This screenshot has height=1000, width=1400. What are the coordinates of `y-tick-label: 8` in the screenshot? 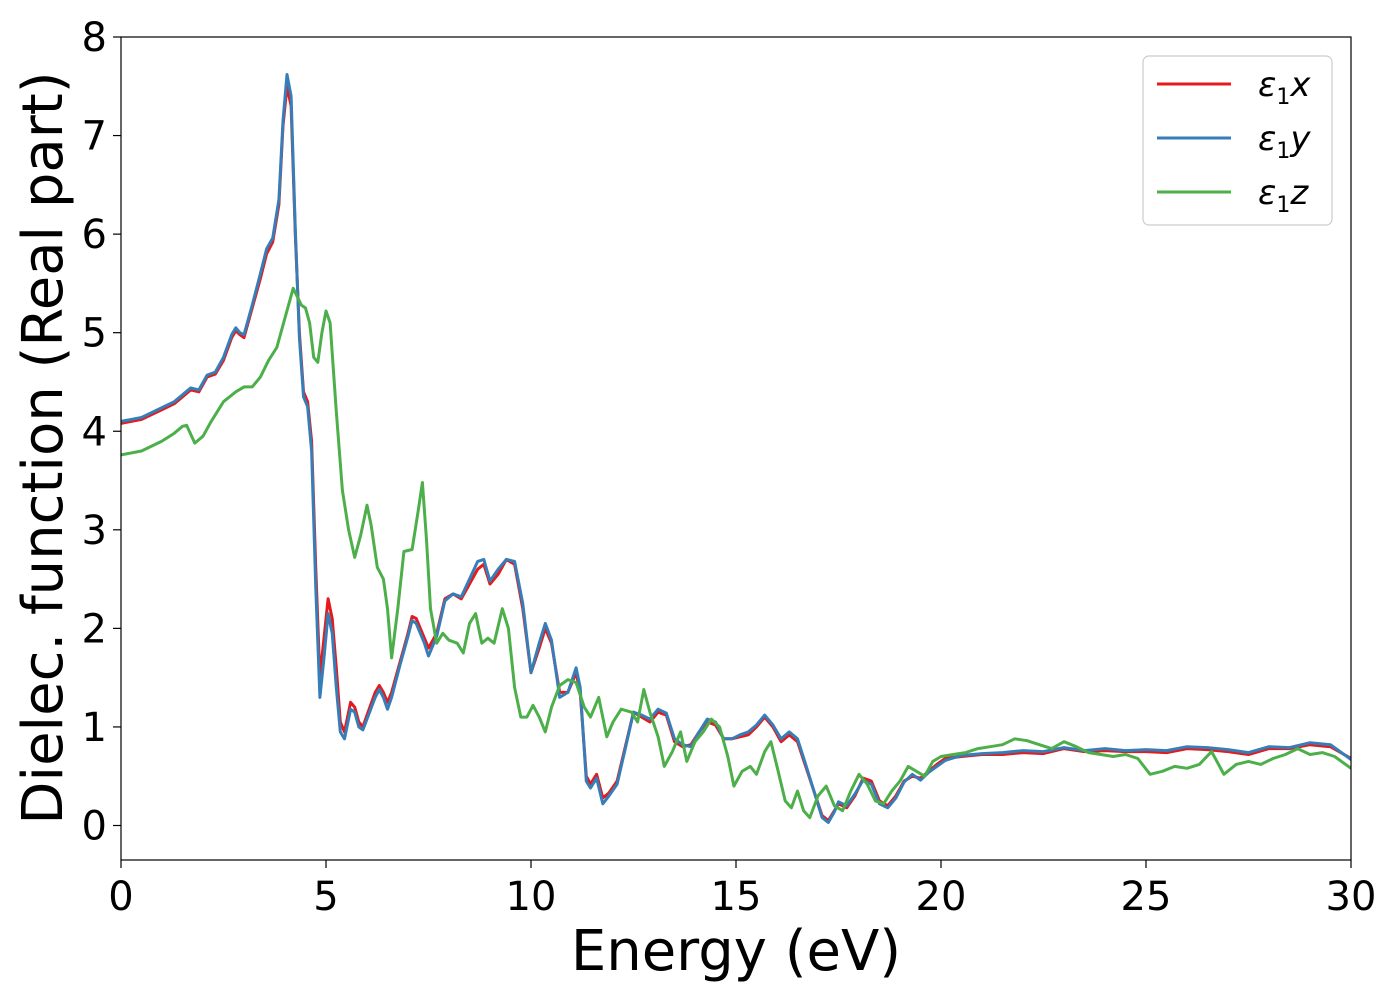 It's located at (94, 38).